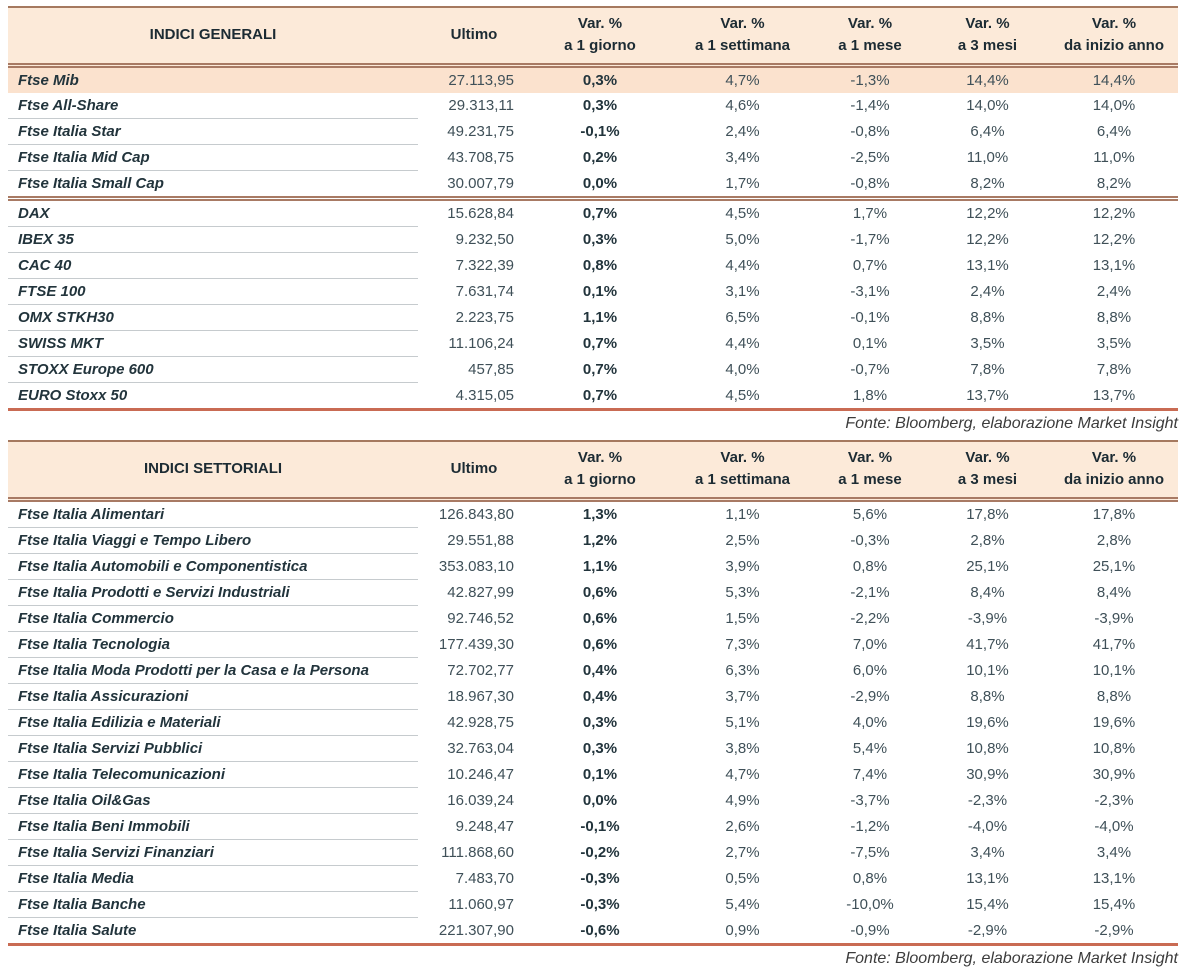  Describe the element at coordinates (484, 239) in the screenshot. I see `last-value-cell: 9.232,50` at that location.